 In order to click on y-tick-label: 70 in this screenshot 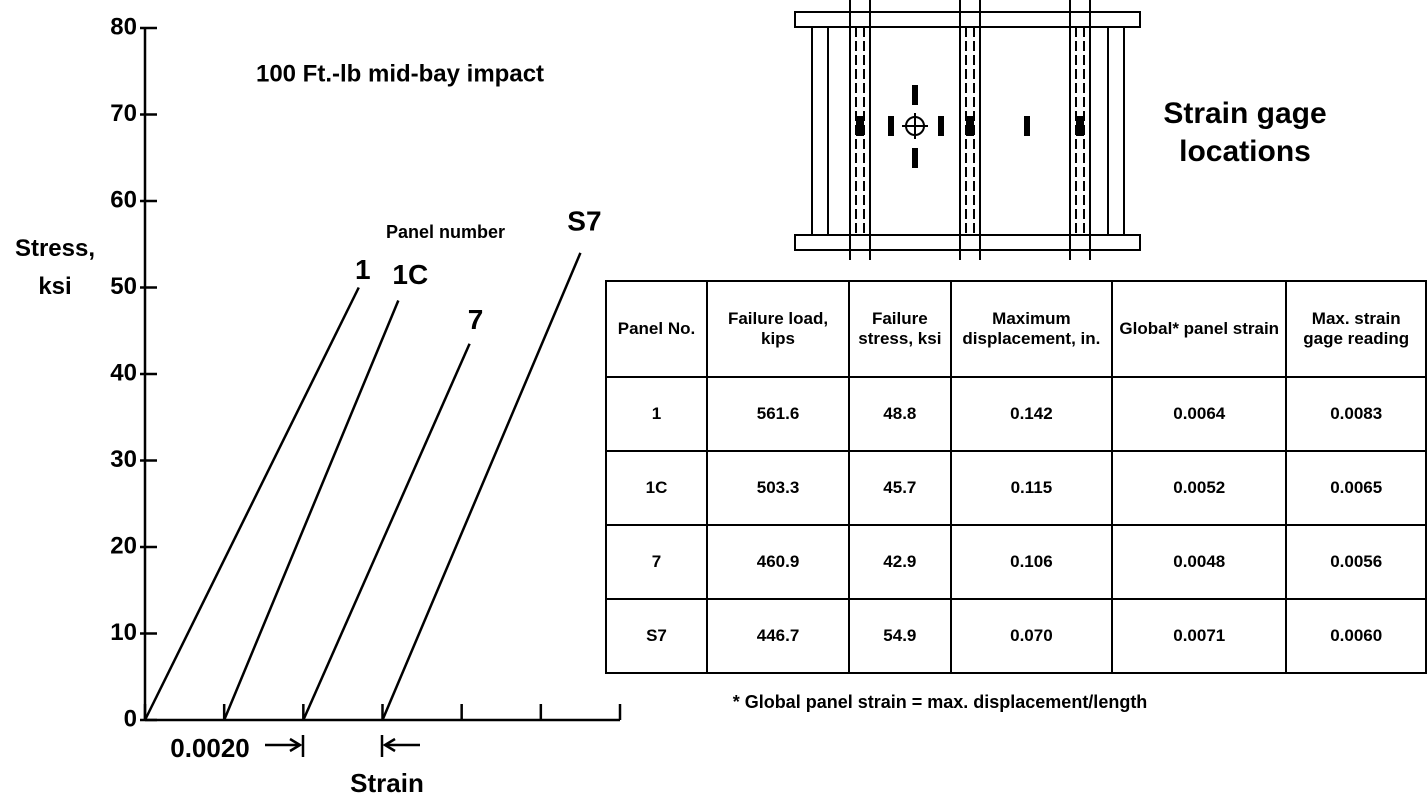, I will do `click(123, 113)`.